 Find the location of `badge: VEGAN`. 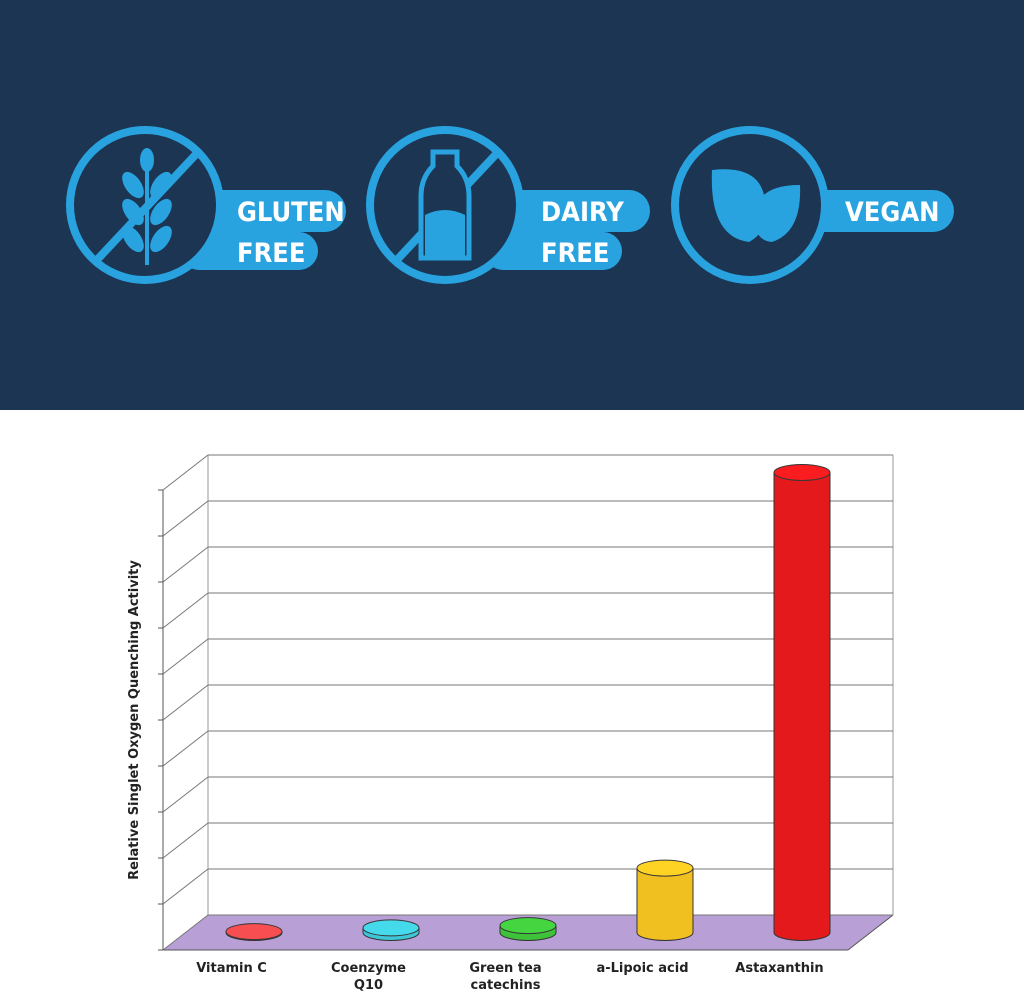

badge: VEGAN is located at coordinates (812, 205).